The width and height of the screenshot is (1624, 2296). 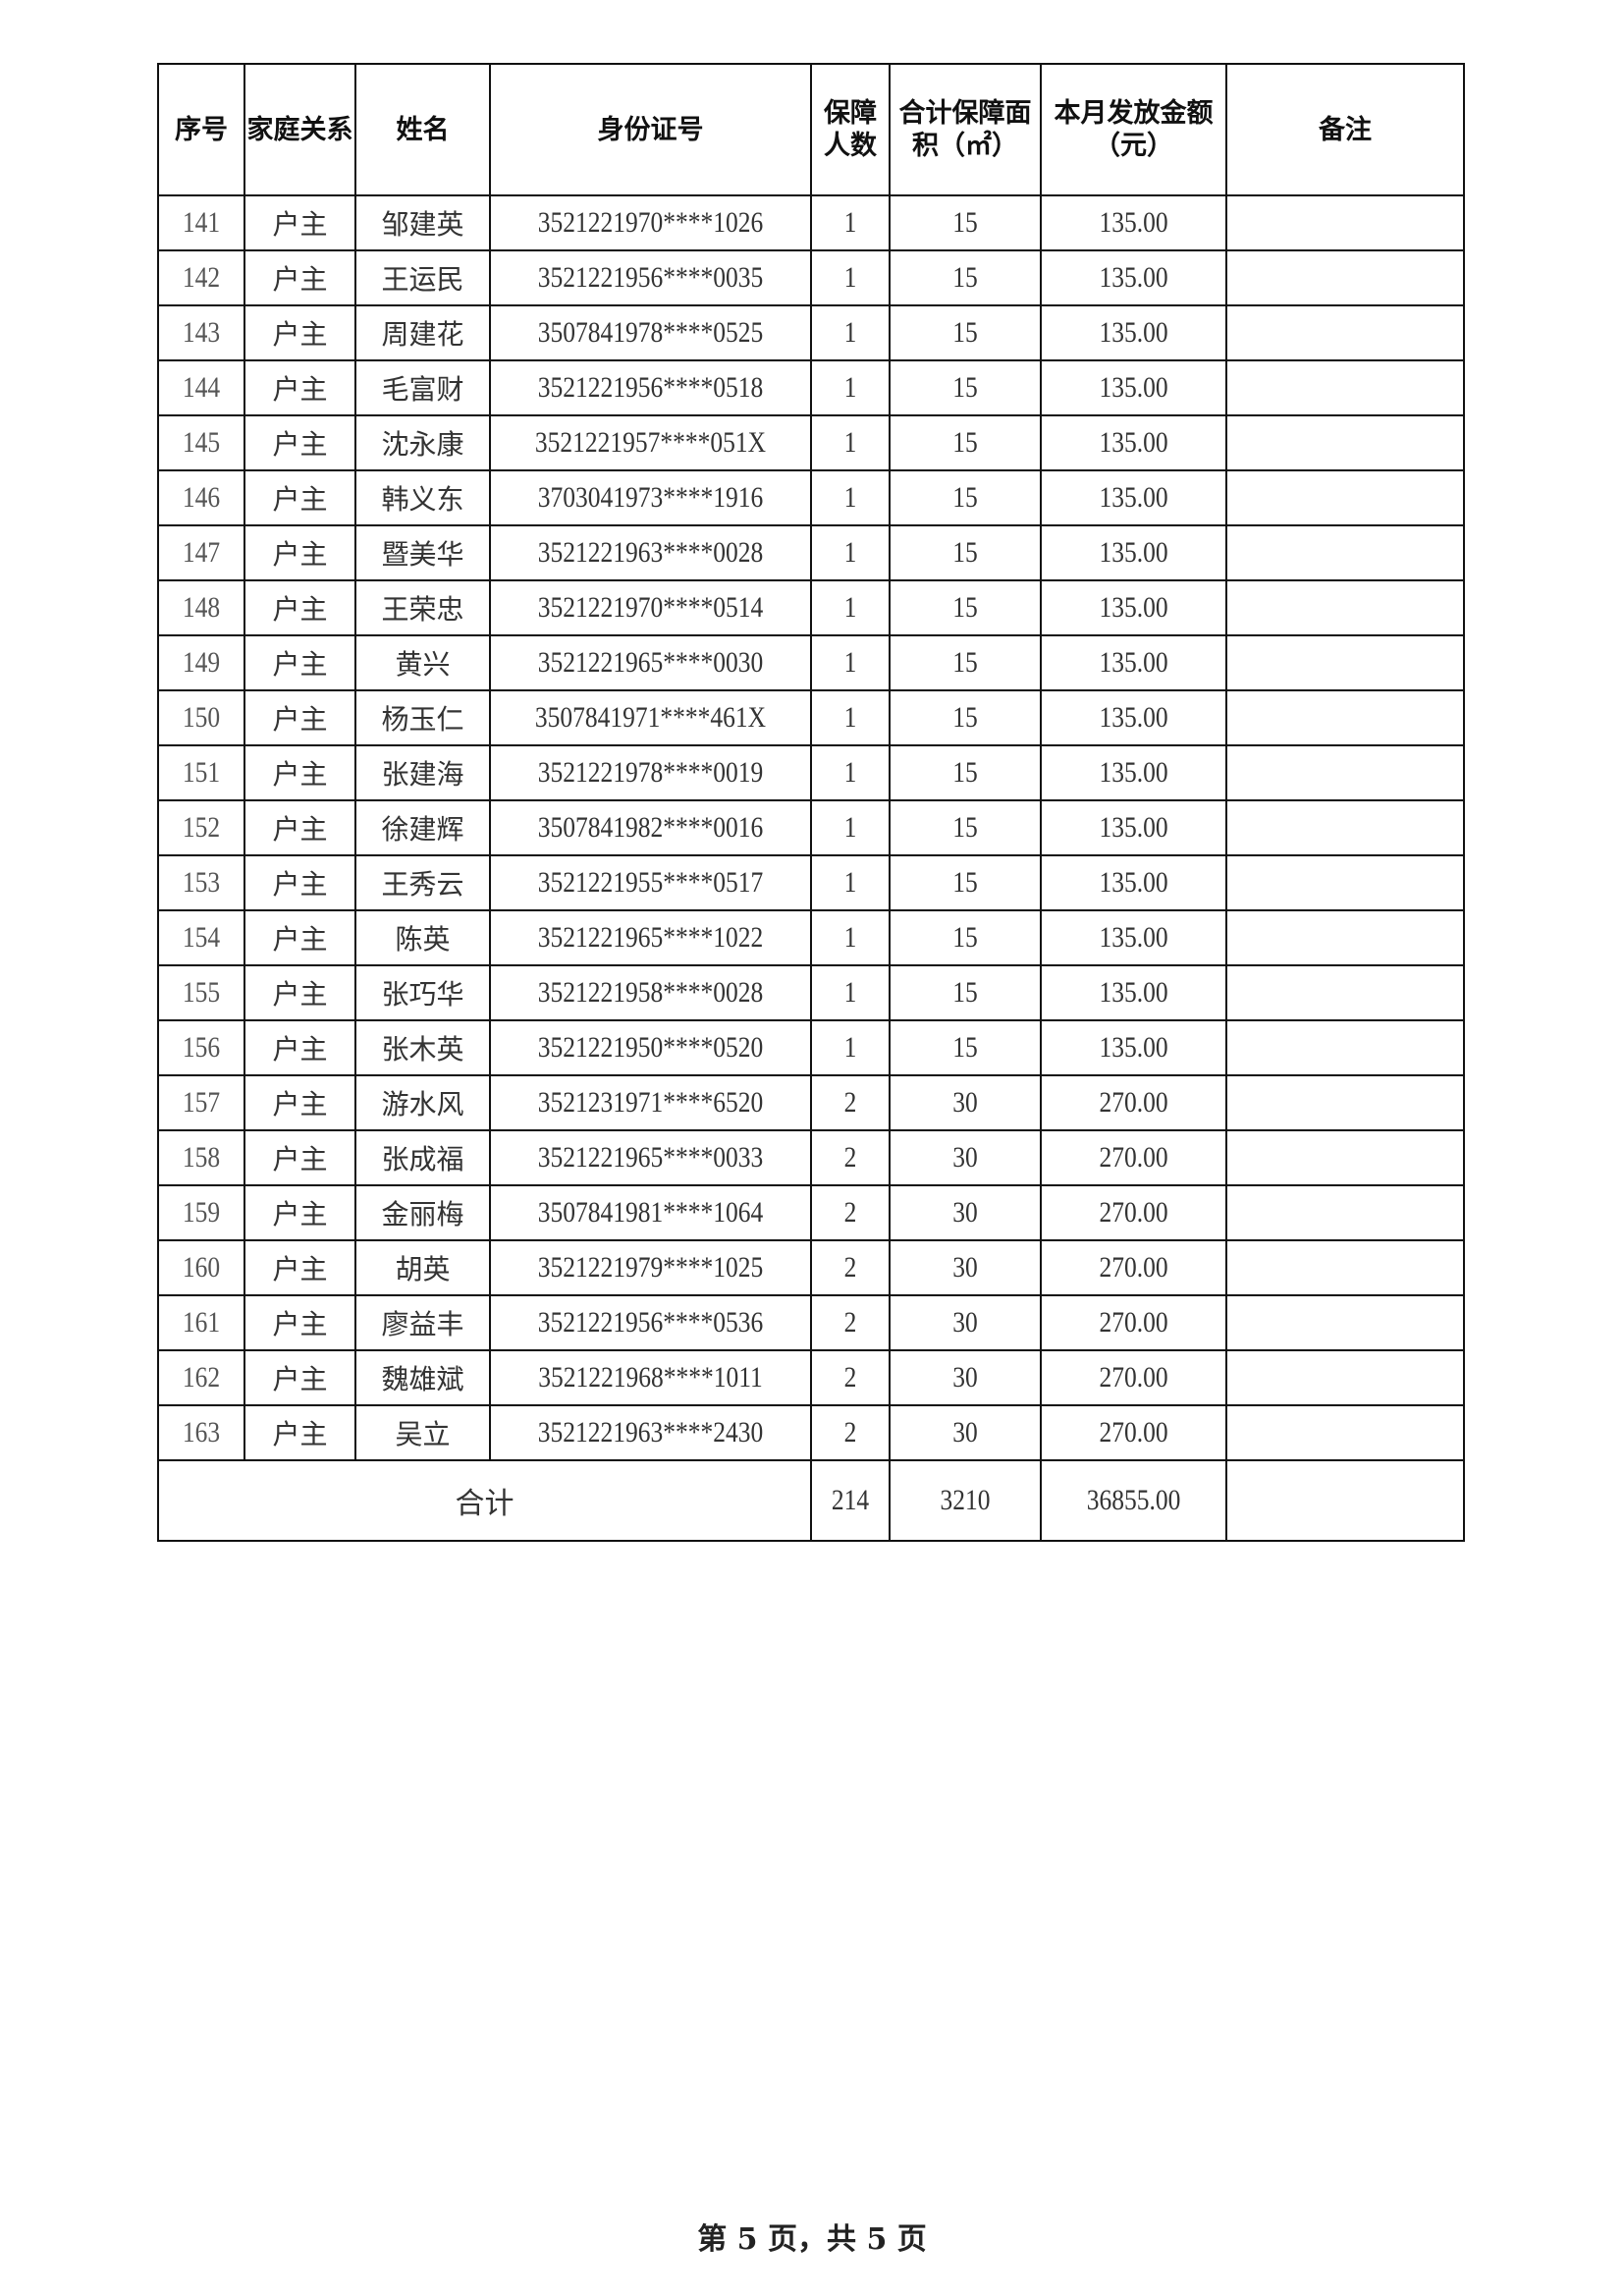 What do you see at coordinates (422, 1212) in the screenshot?
I see `cell-name: 金丽梅` at bounding box center [422, 1212].